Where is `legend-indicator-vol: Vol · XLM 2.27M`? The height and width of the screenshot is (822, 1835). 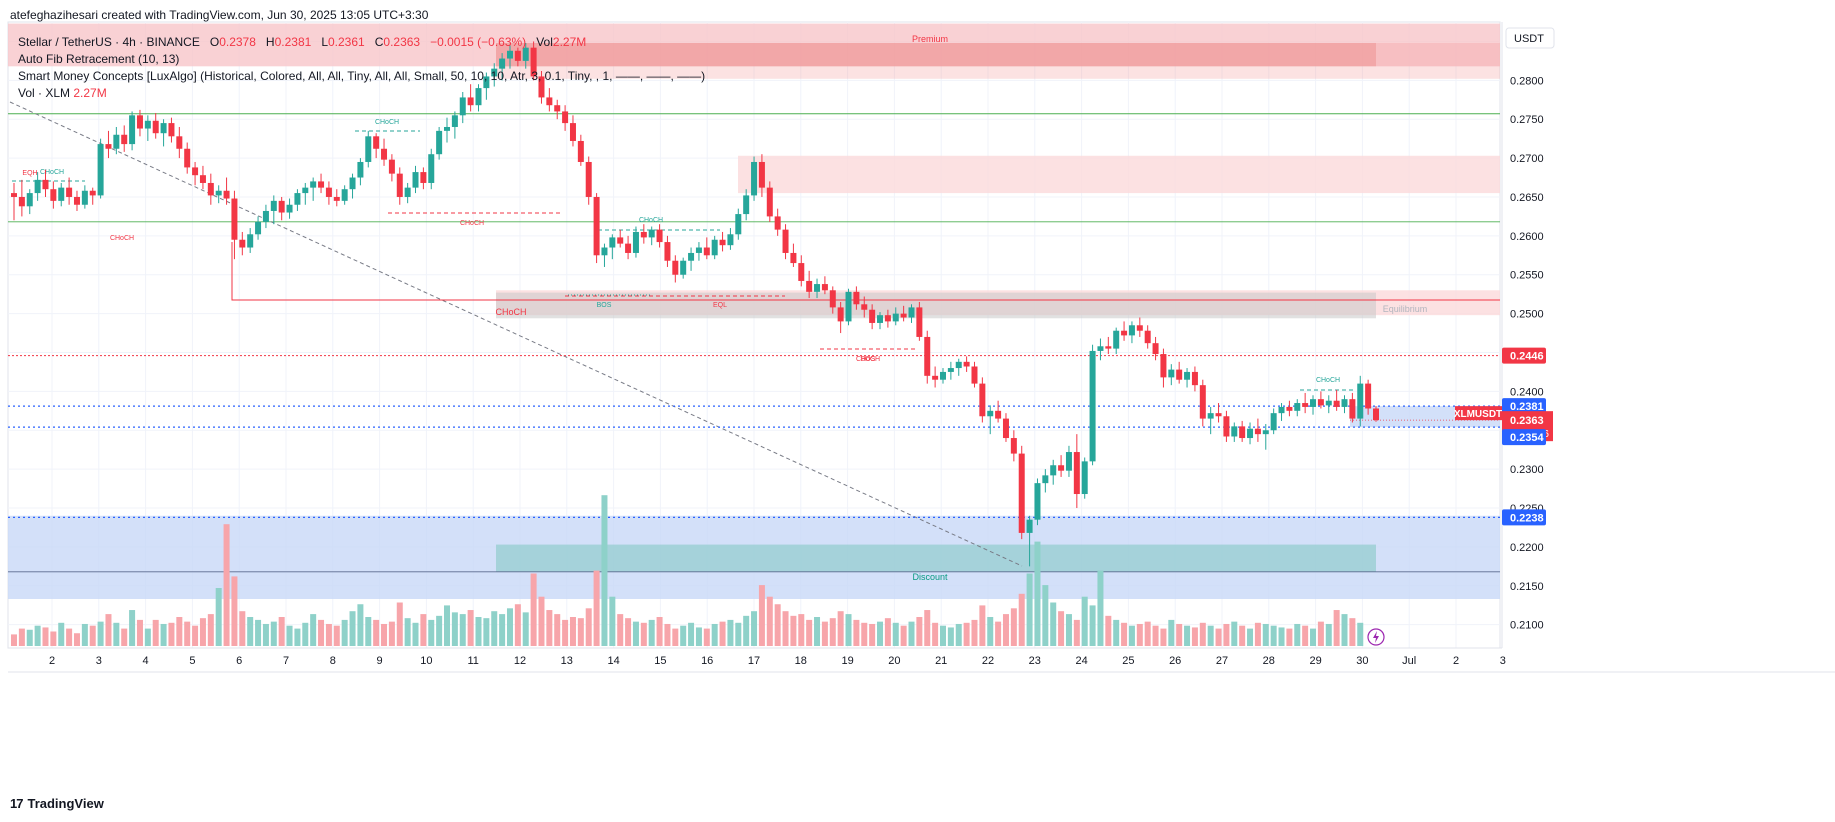
legend-indicator-vol: Vol · XLM 2.27M is located at coordinates (361, 93).